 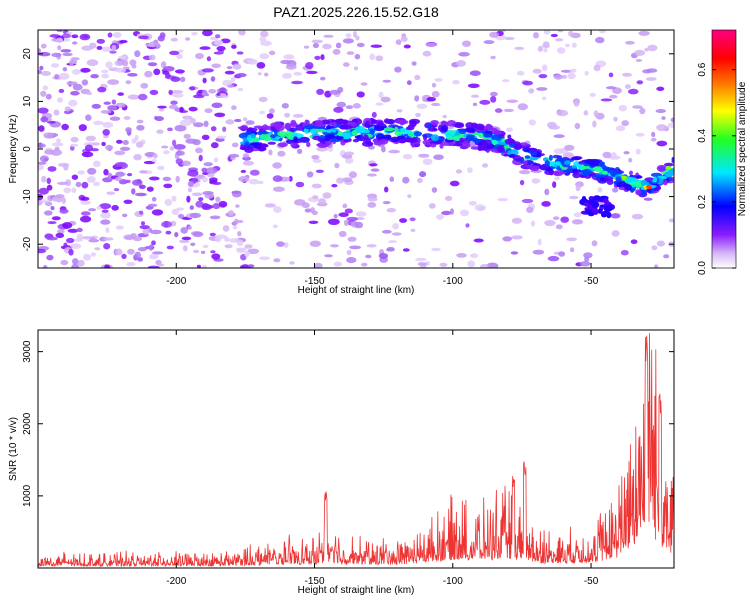 I want to click on snr-y-axis-label: SNR (10 * v/v), so click(x=13, y=449).